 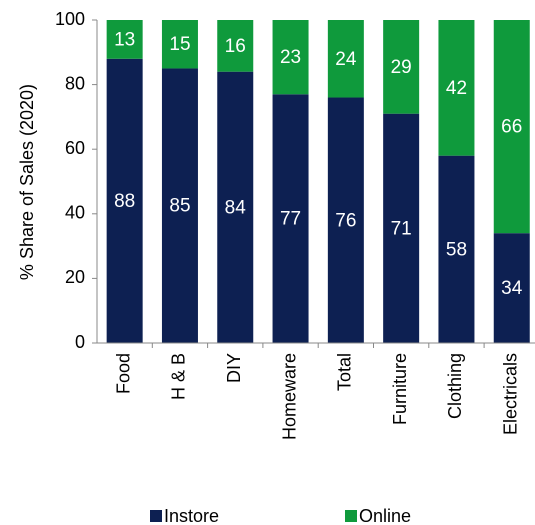 What do you see at coordinates (191, 515) in the screenshot?
I see `legend-label: Instore` at bounding box center [191, 515].